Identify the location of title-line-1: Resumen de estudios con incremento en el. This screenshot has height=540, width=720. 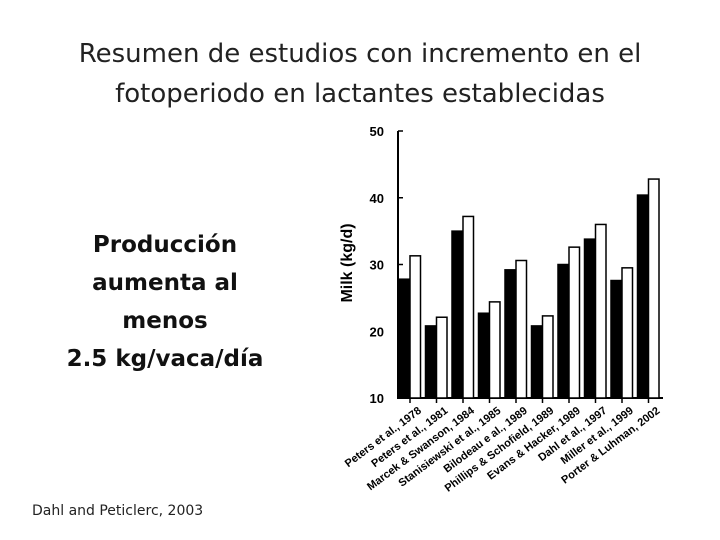
(360, 54).